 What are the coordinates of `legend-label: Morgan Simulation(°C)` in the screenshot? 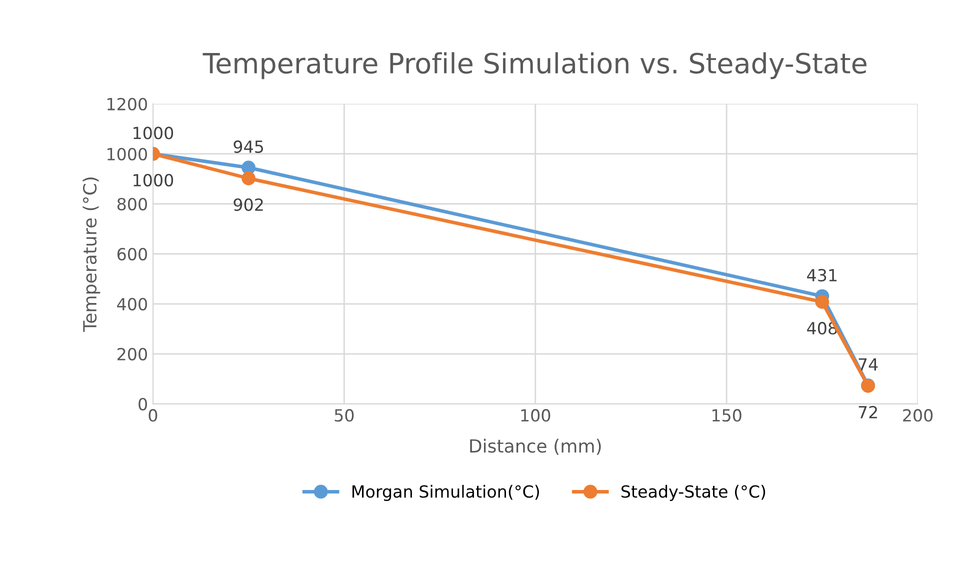 It's located at (445, 493).